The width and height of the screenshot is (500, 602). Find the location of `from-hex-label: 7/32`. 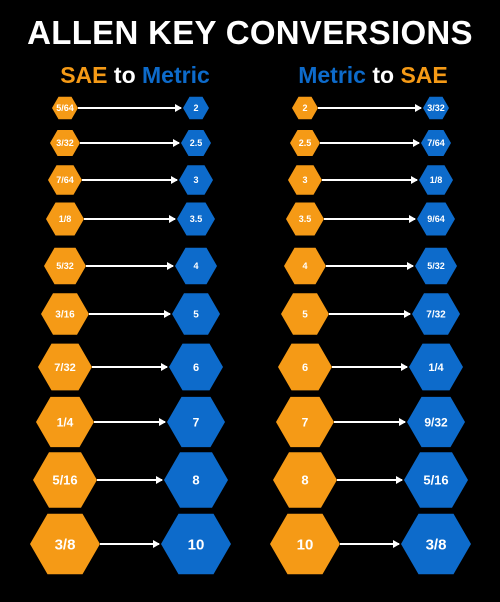

from-hex-label: 7/32 is located at coordinates (64, 368).